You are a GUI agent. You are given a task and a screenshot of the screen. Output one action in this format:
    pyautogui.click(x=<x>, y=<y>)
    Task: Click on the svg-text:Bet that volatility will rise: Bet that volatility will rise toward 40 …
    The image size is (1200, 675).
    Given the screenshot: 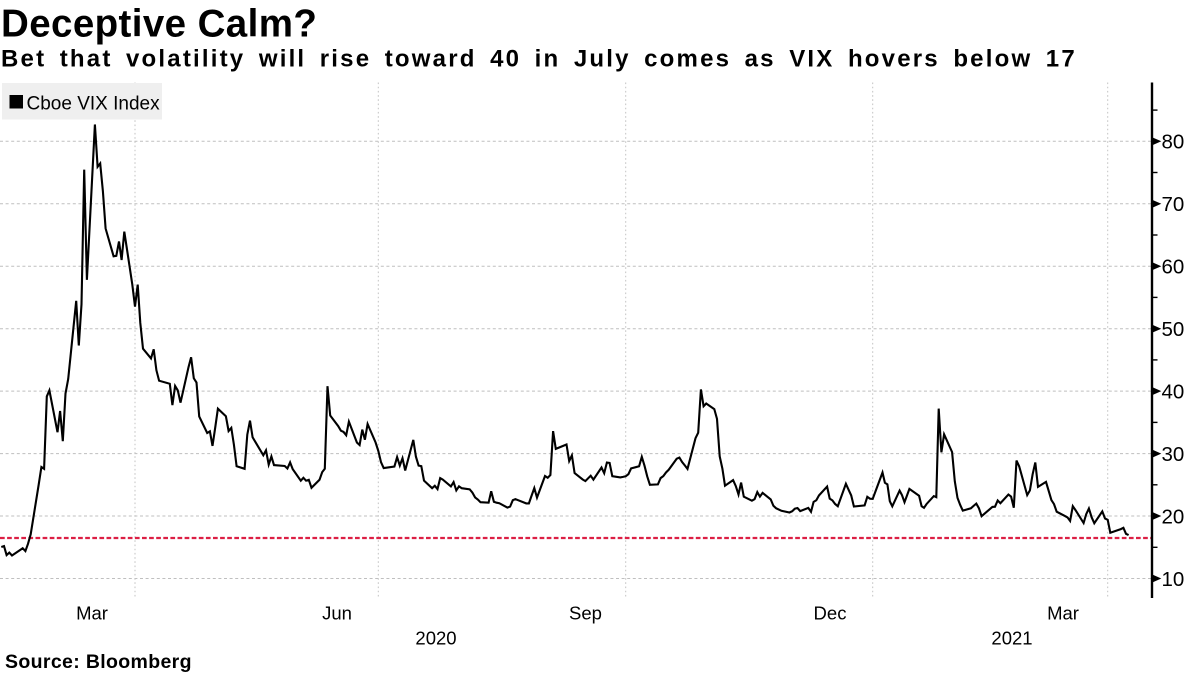 What is the action you would take?
    pyautogui.click(x=539, y=59)
    